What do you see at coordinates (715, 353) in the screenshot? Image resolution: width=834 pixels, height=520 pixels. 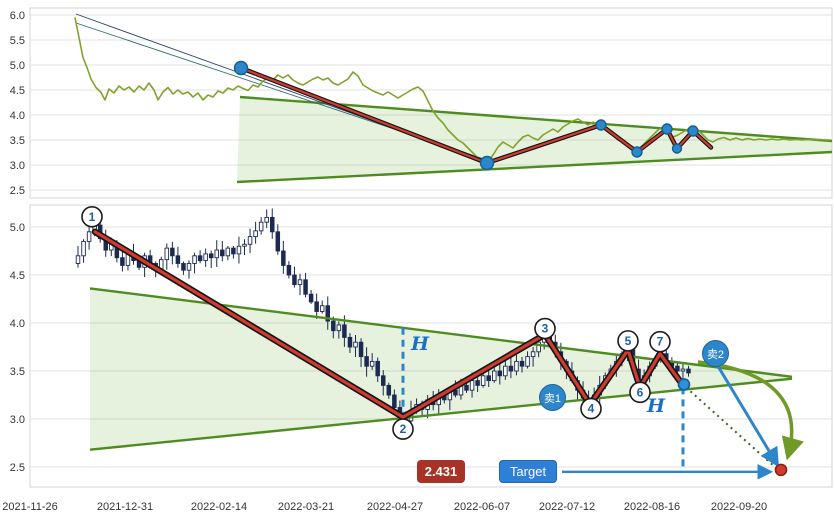 I see `sell-marker-2: 卖2` at bounding box center [715, 353].